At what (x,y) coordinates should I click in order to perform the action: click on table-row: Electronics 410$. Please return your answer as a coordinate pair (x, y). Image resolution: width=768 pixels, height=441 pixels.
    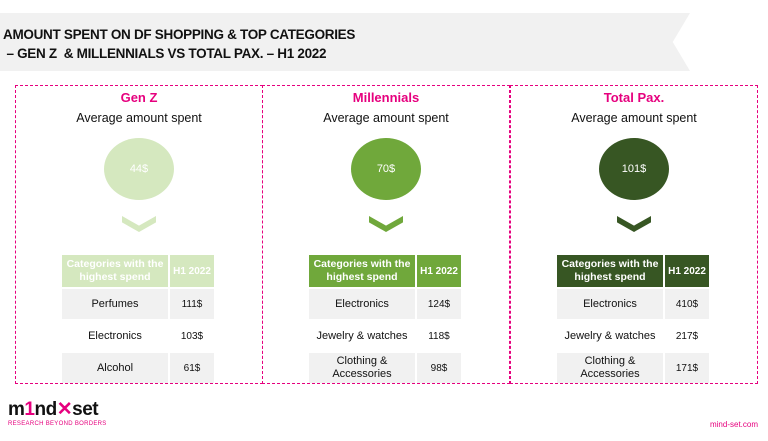
    Looking at the image, I should click on (633, 304).